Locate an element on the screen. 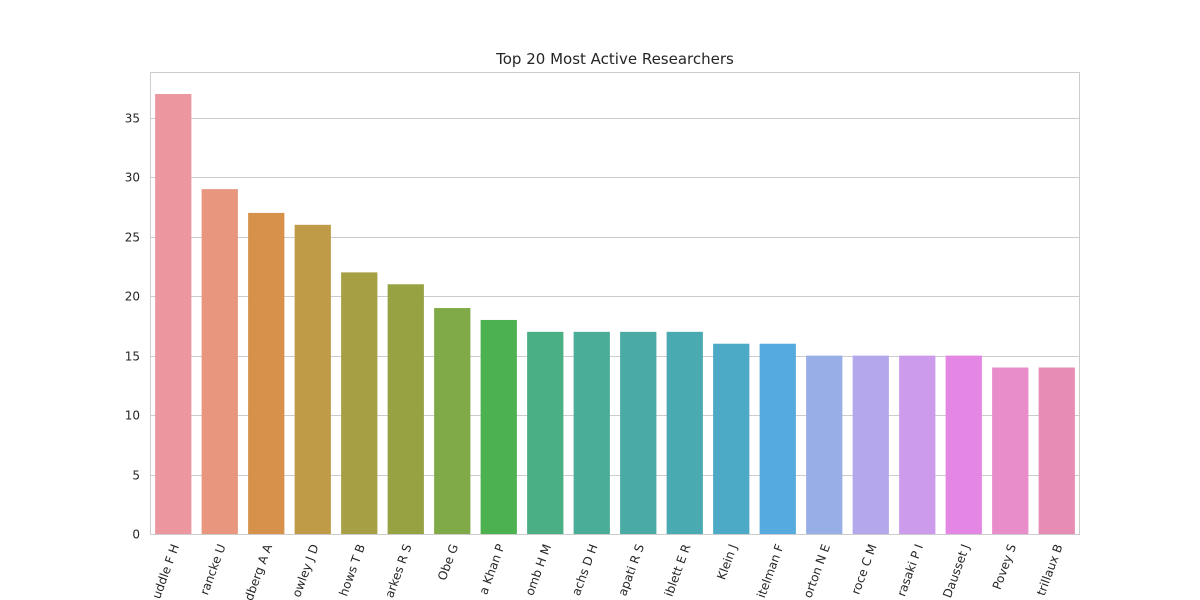  x-tick-label: a Khan P is located at coordinates (491, 569).